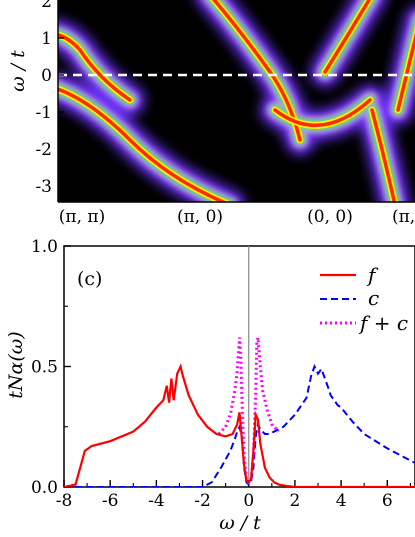 This screenshot has width=415, height=537. What do you see at coordinates (405, 72) in the screenshot?
I see `band-right-upper-core` at bounding box center [405, 72].